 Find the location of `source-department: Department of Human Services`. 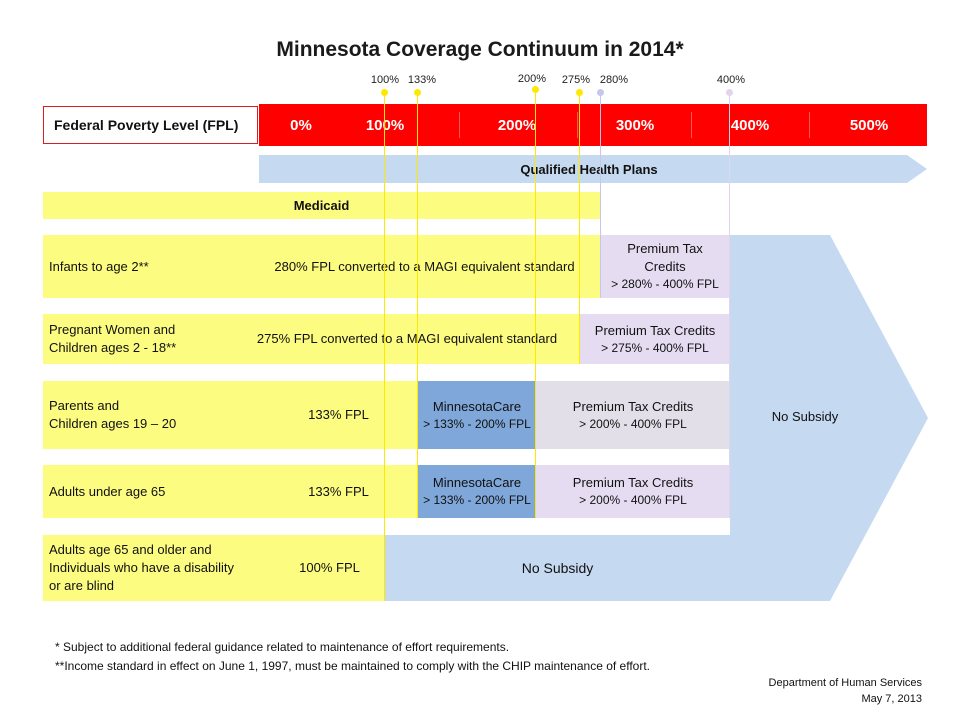

source-department: Department of Human Services is located at coordinates (845, 683).